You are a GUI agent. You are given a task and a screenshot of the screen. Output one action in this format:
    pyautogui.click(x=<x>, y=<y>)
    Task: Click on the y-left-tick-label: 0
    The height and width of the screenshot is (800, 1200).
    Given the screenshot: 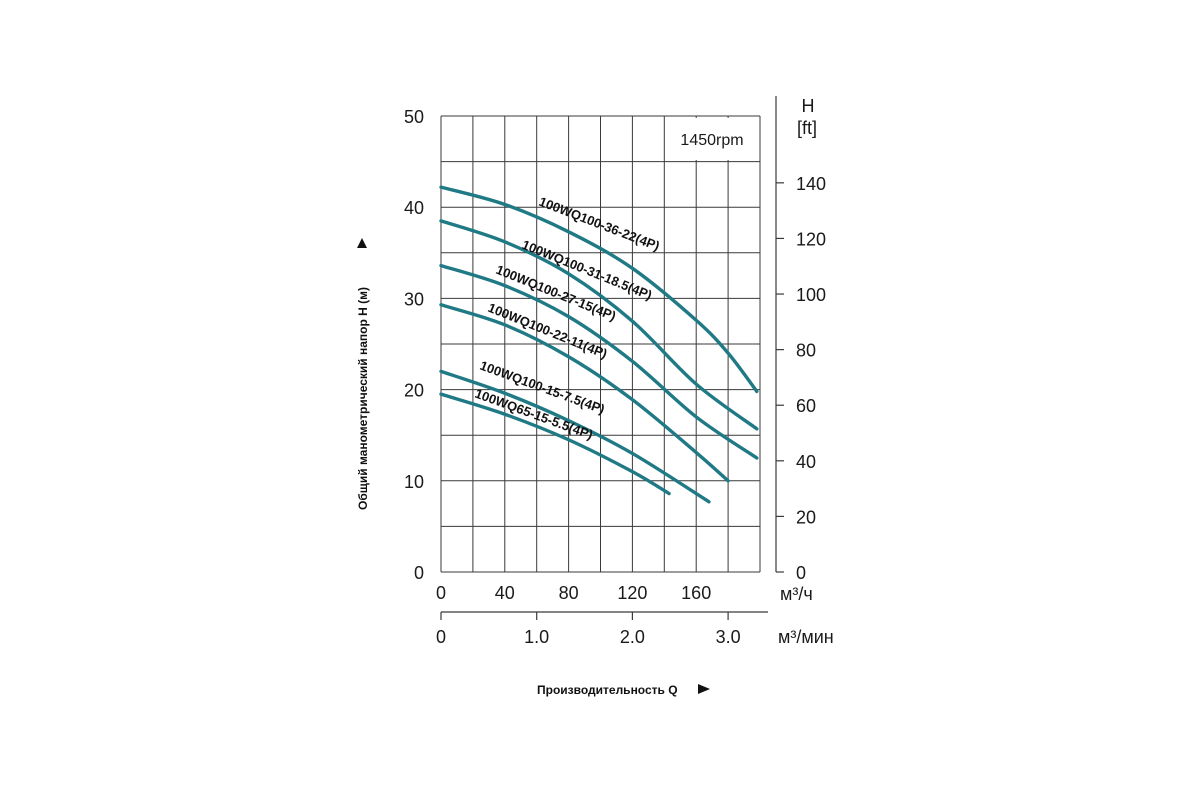 What is the action you would take?
    pyautogui.click(x=419, y=573)
    